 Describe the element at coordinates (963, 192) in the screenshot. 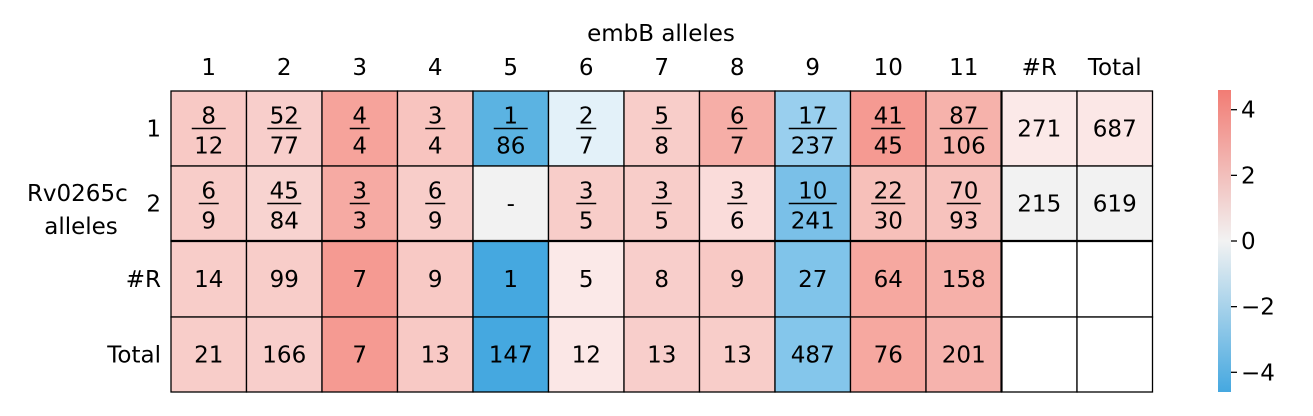

I see `cell-numerator: 70` at that location.